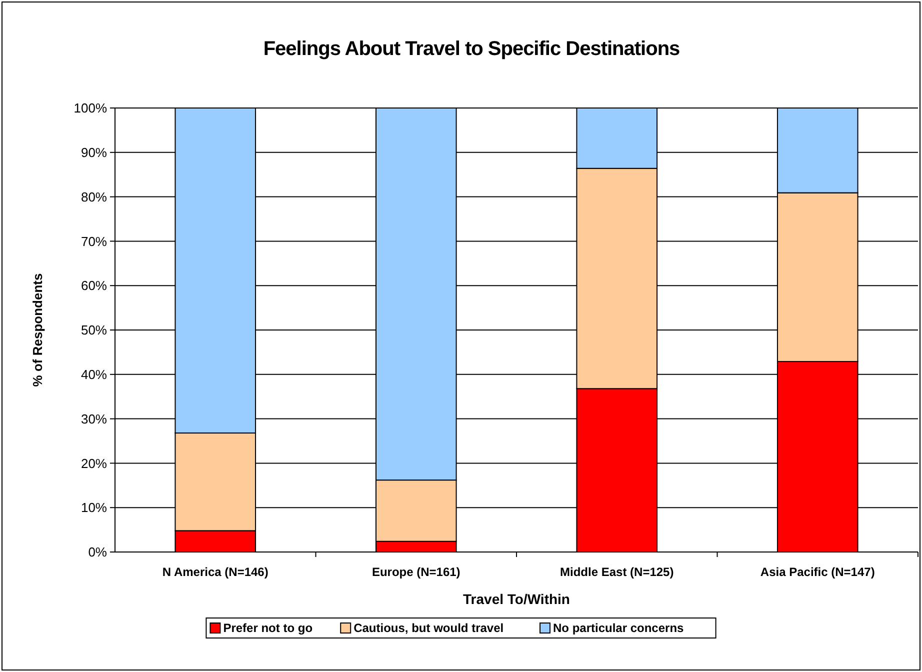 The height and width of the screenshot is (672, 922). I want to click on y-tick-label: 70%, so click(94, 241).